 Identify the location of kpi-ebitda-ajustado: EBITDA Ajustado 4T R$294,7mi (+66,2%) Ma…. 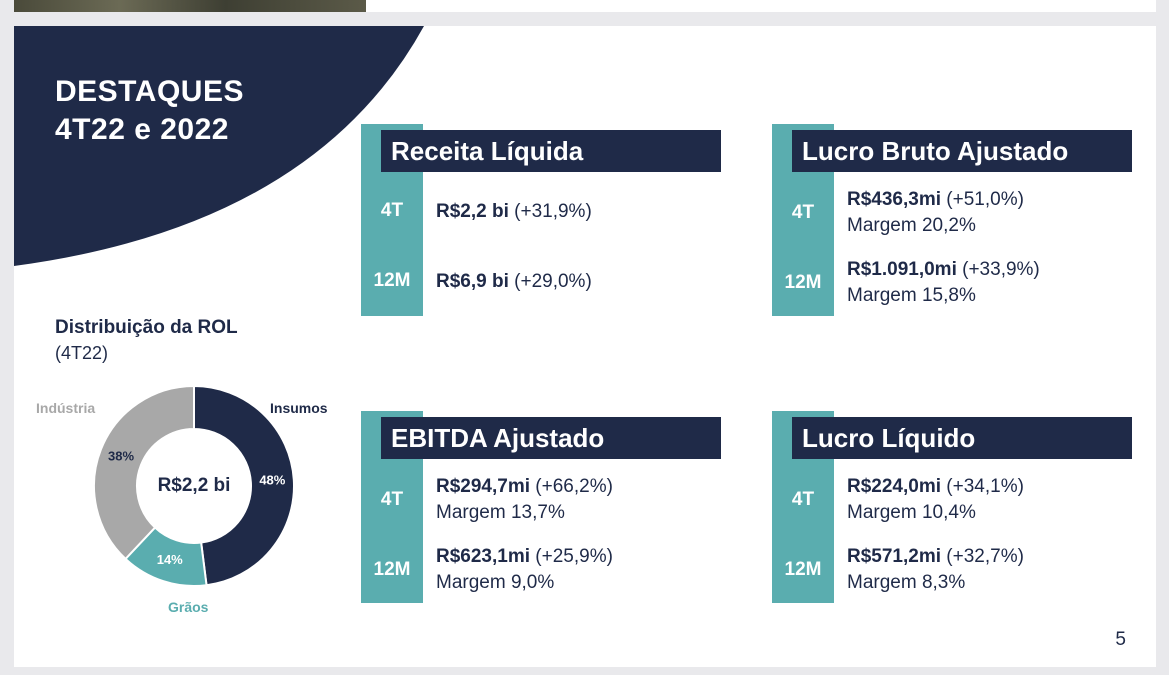
(541, 507).